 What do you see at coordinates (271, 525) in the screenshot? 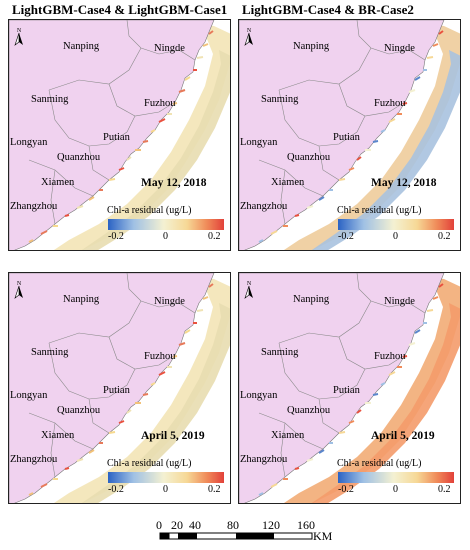
I see `scale-label-120: 120` at bounding box center [271, 525].